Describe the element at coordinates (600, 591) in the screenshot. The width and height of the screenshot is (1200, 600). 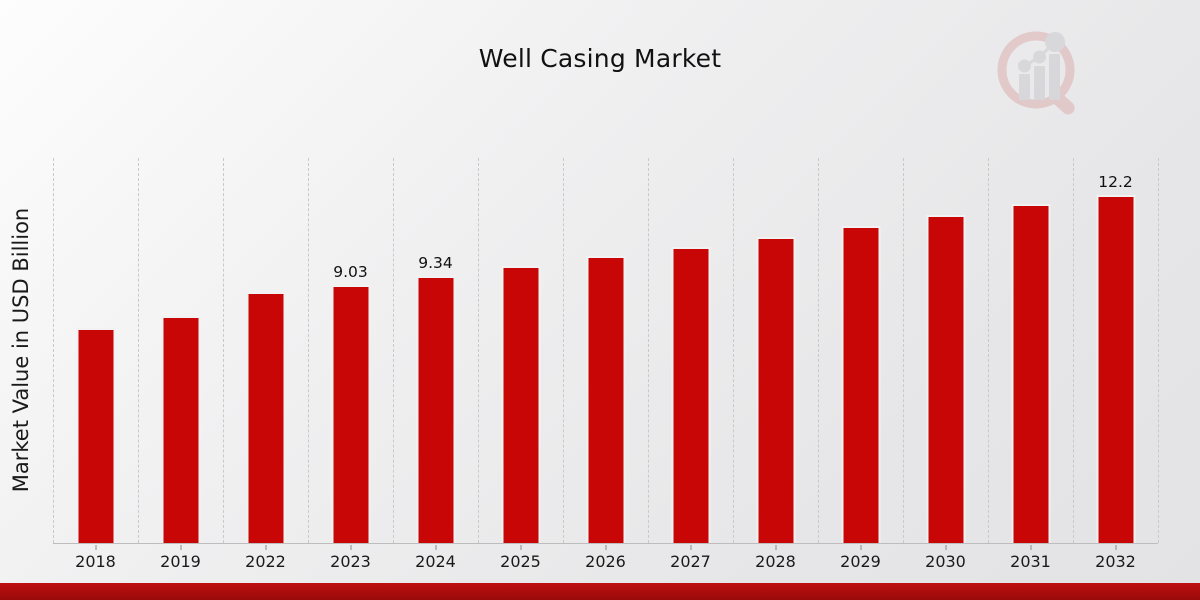
I see `footer-accent-bar` at that location.